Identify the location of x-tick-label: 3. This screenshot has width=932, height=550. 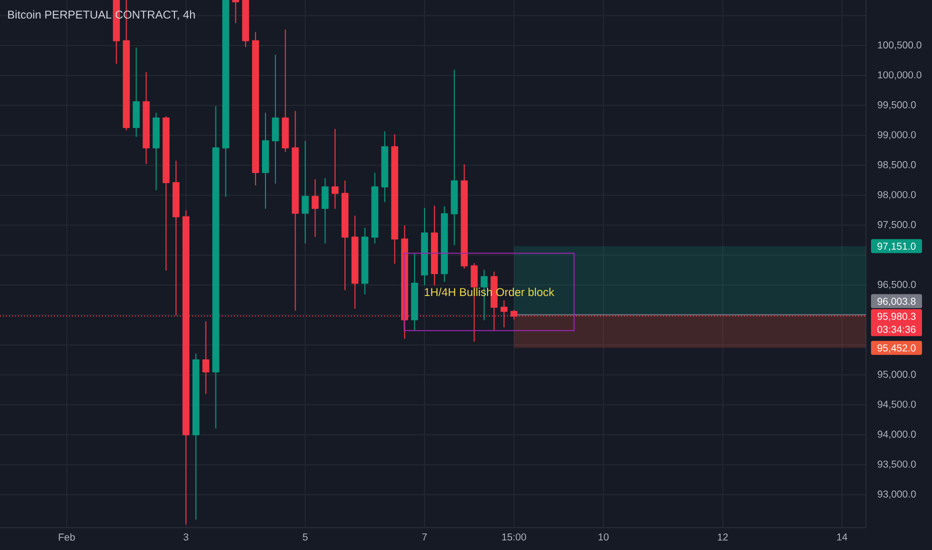
(186, 537).